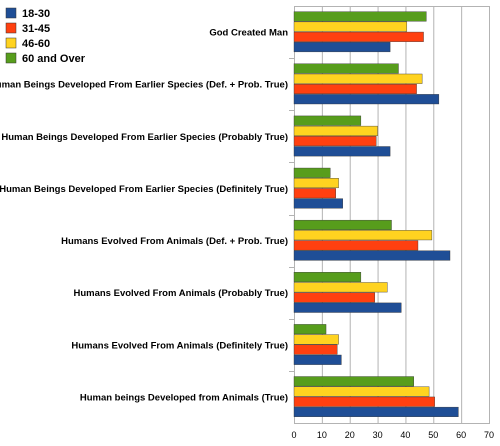 This screenshot has height=446, width=500. What do you see at coordinates (36, 44) in the screenshot?
I see `legend-label: 46-60` at bounding box center [36, 44].